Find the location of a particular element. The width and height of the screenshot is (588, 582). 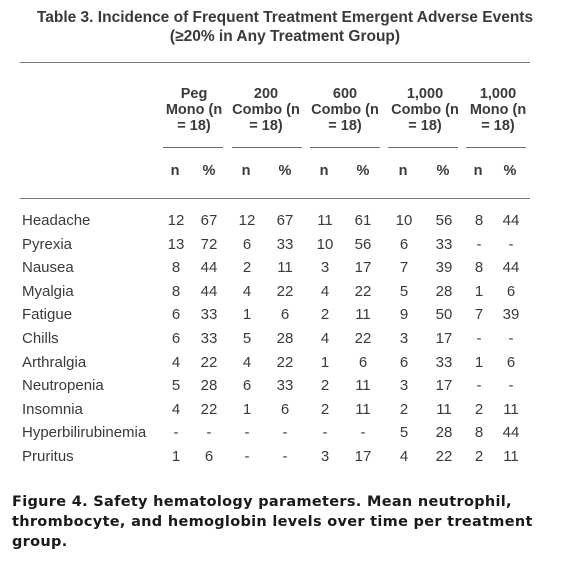

row-label: Fatigue is located at coordinates (47, 315).